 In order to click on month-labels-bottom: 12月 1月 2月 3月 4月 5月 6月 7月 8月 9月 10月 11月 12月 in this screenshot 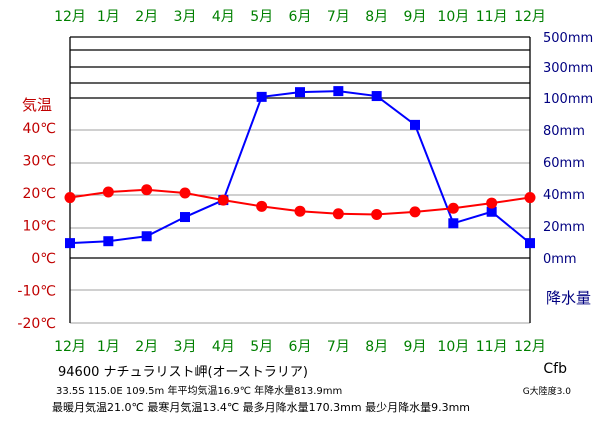, I will do `click(300, 347)`.